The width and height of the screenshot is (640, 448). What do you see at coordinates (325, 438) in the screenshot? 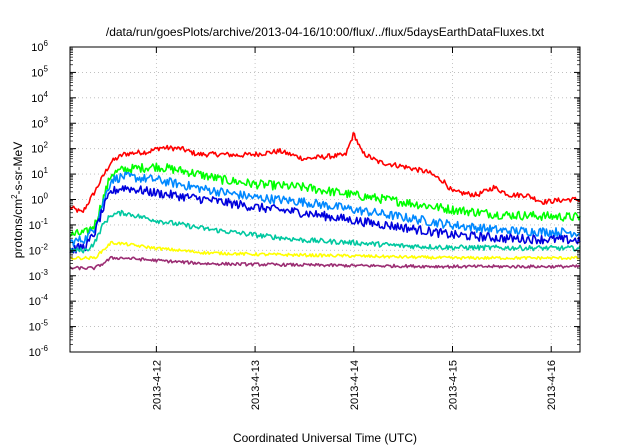
I see `x-axis-title: Coordinated Universal Time (UTC)` at bounding box center [325, 438].